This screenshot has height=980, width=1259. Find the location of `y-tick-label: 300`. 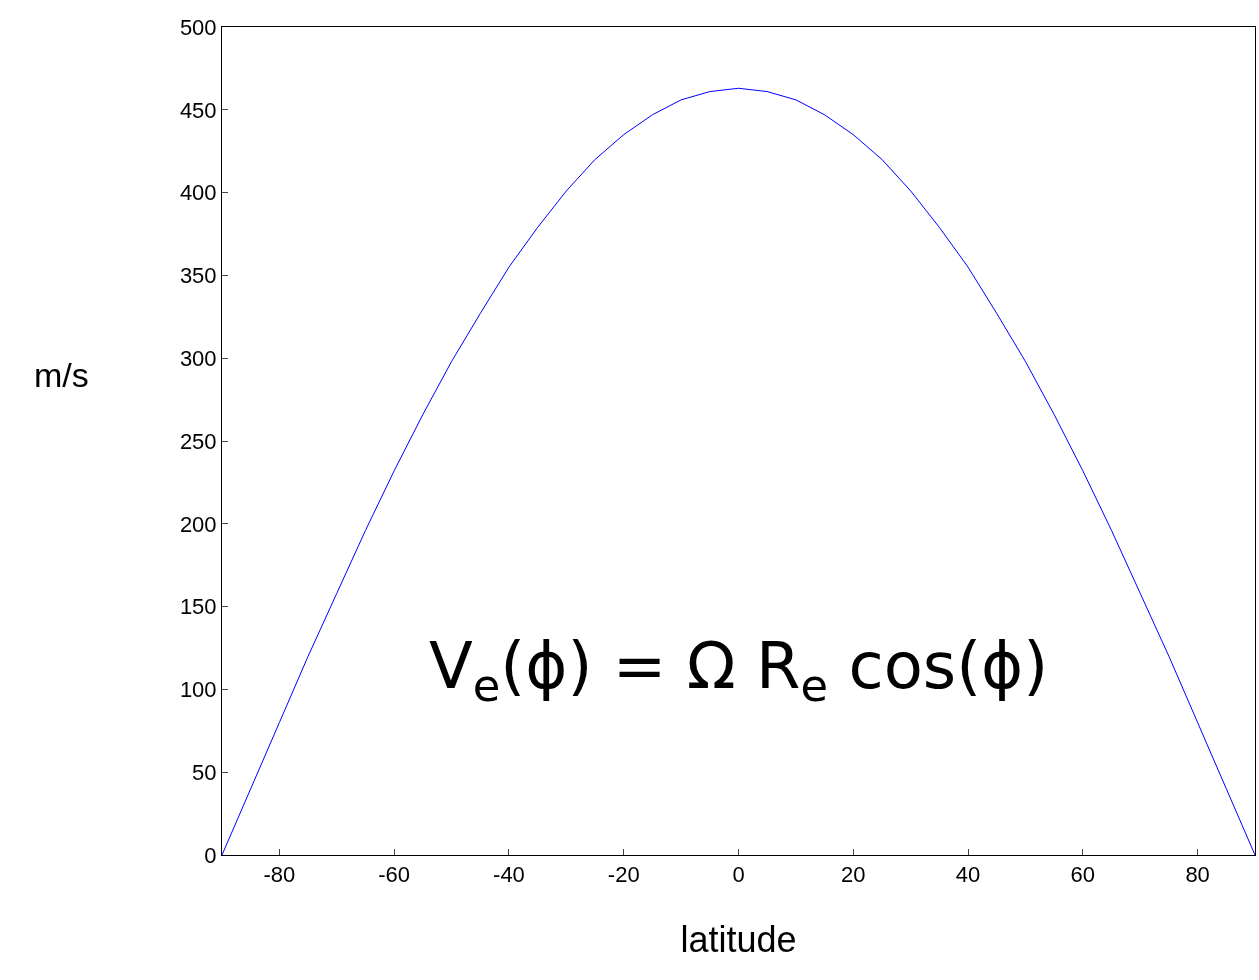

y-tick-label: 300 is located at coordinates (198, 358).